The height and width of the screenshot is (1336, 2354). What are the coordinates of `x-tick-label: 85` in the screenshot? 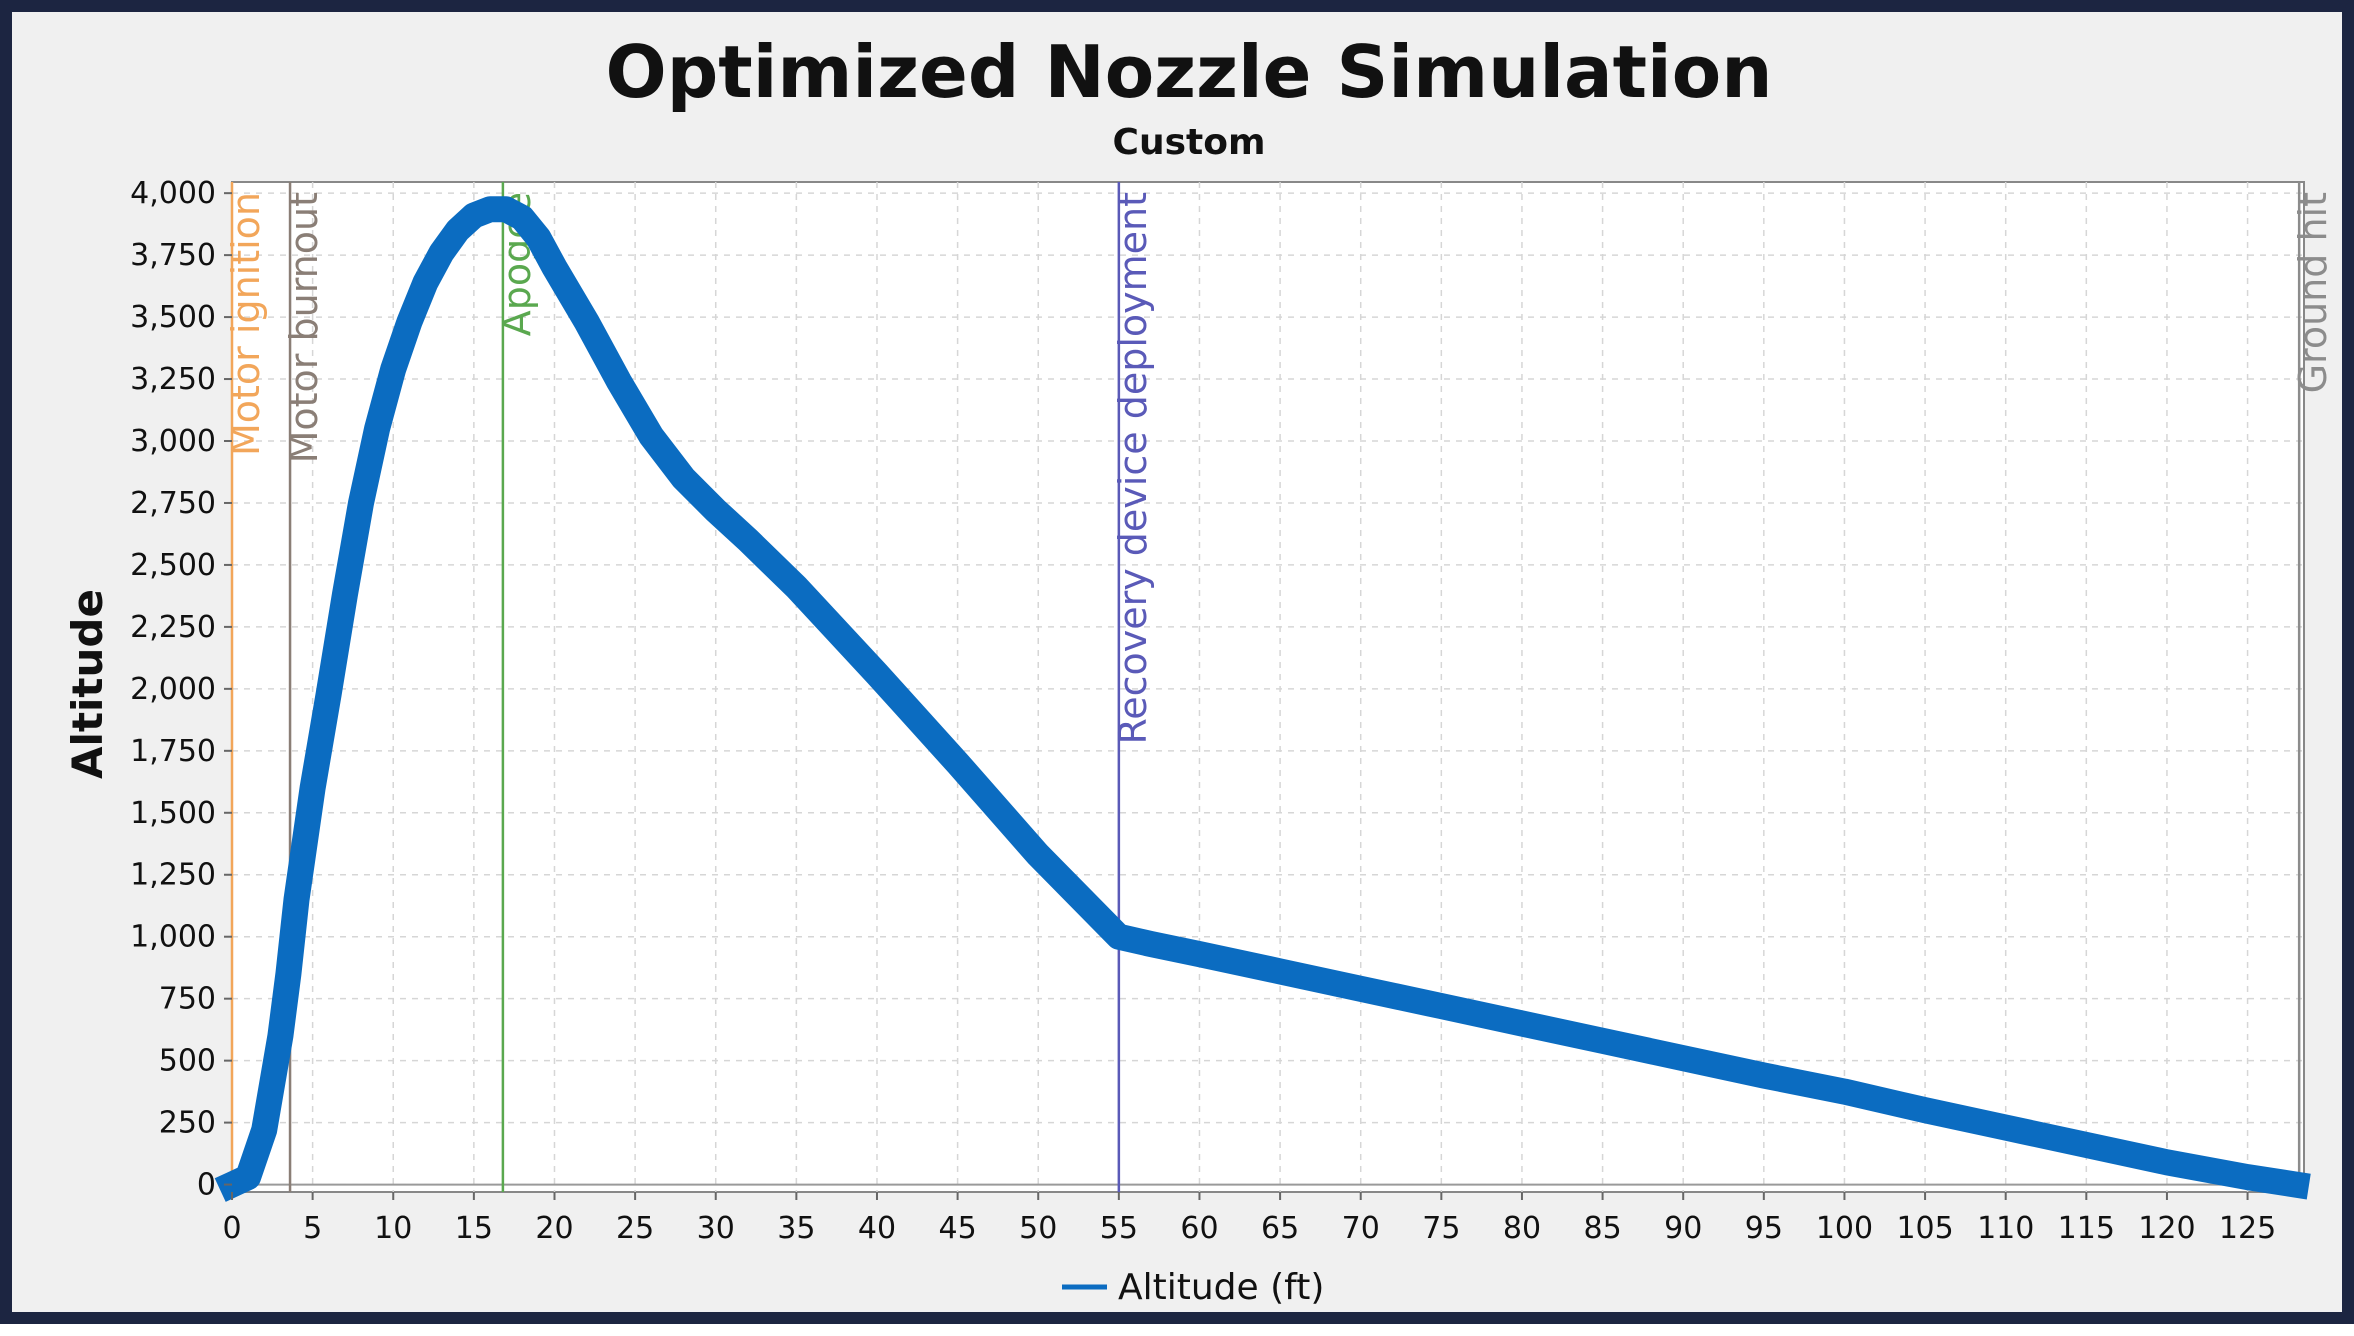 It's located at (1602, 1228).